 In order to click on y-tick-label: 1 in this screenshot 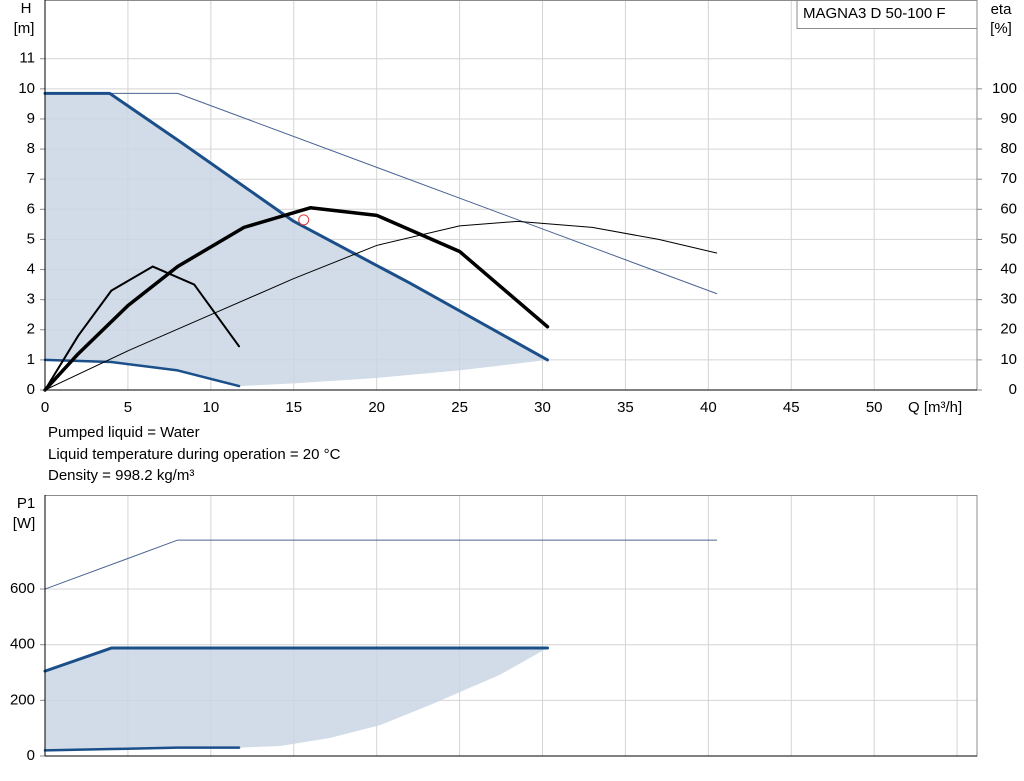, I will do `click(31, 359)`.